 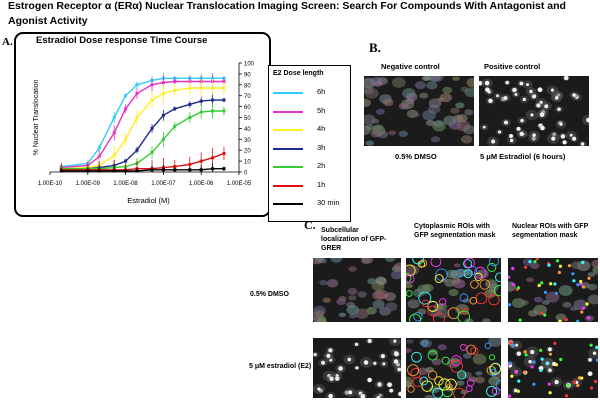 I want to click on legend-item: 2h, so click(x=309, y=166).